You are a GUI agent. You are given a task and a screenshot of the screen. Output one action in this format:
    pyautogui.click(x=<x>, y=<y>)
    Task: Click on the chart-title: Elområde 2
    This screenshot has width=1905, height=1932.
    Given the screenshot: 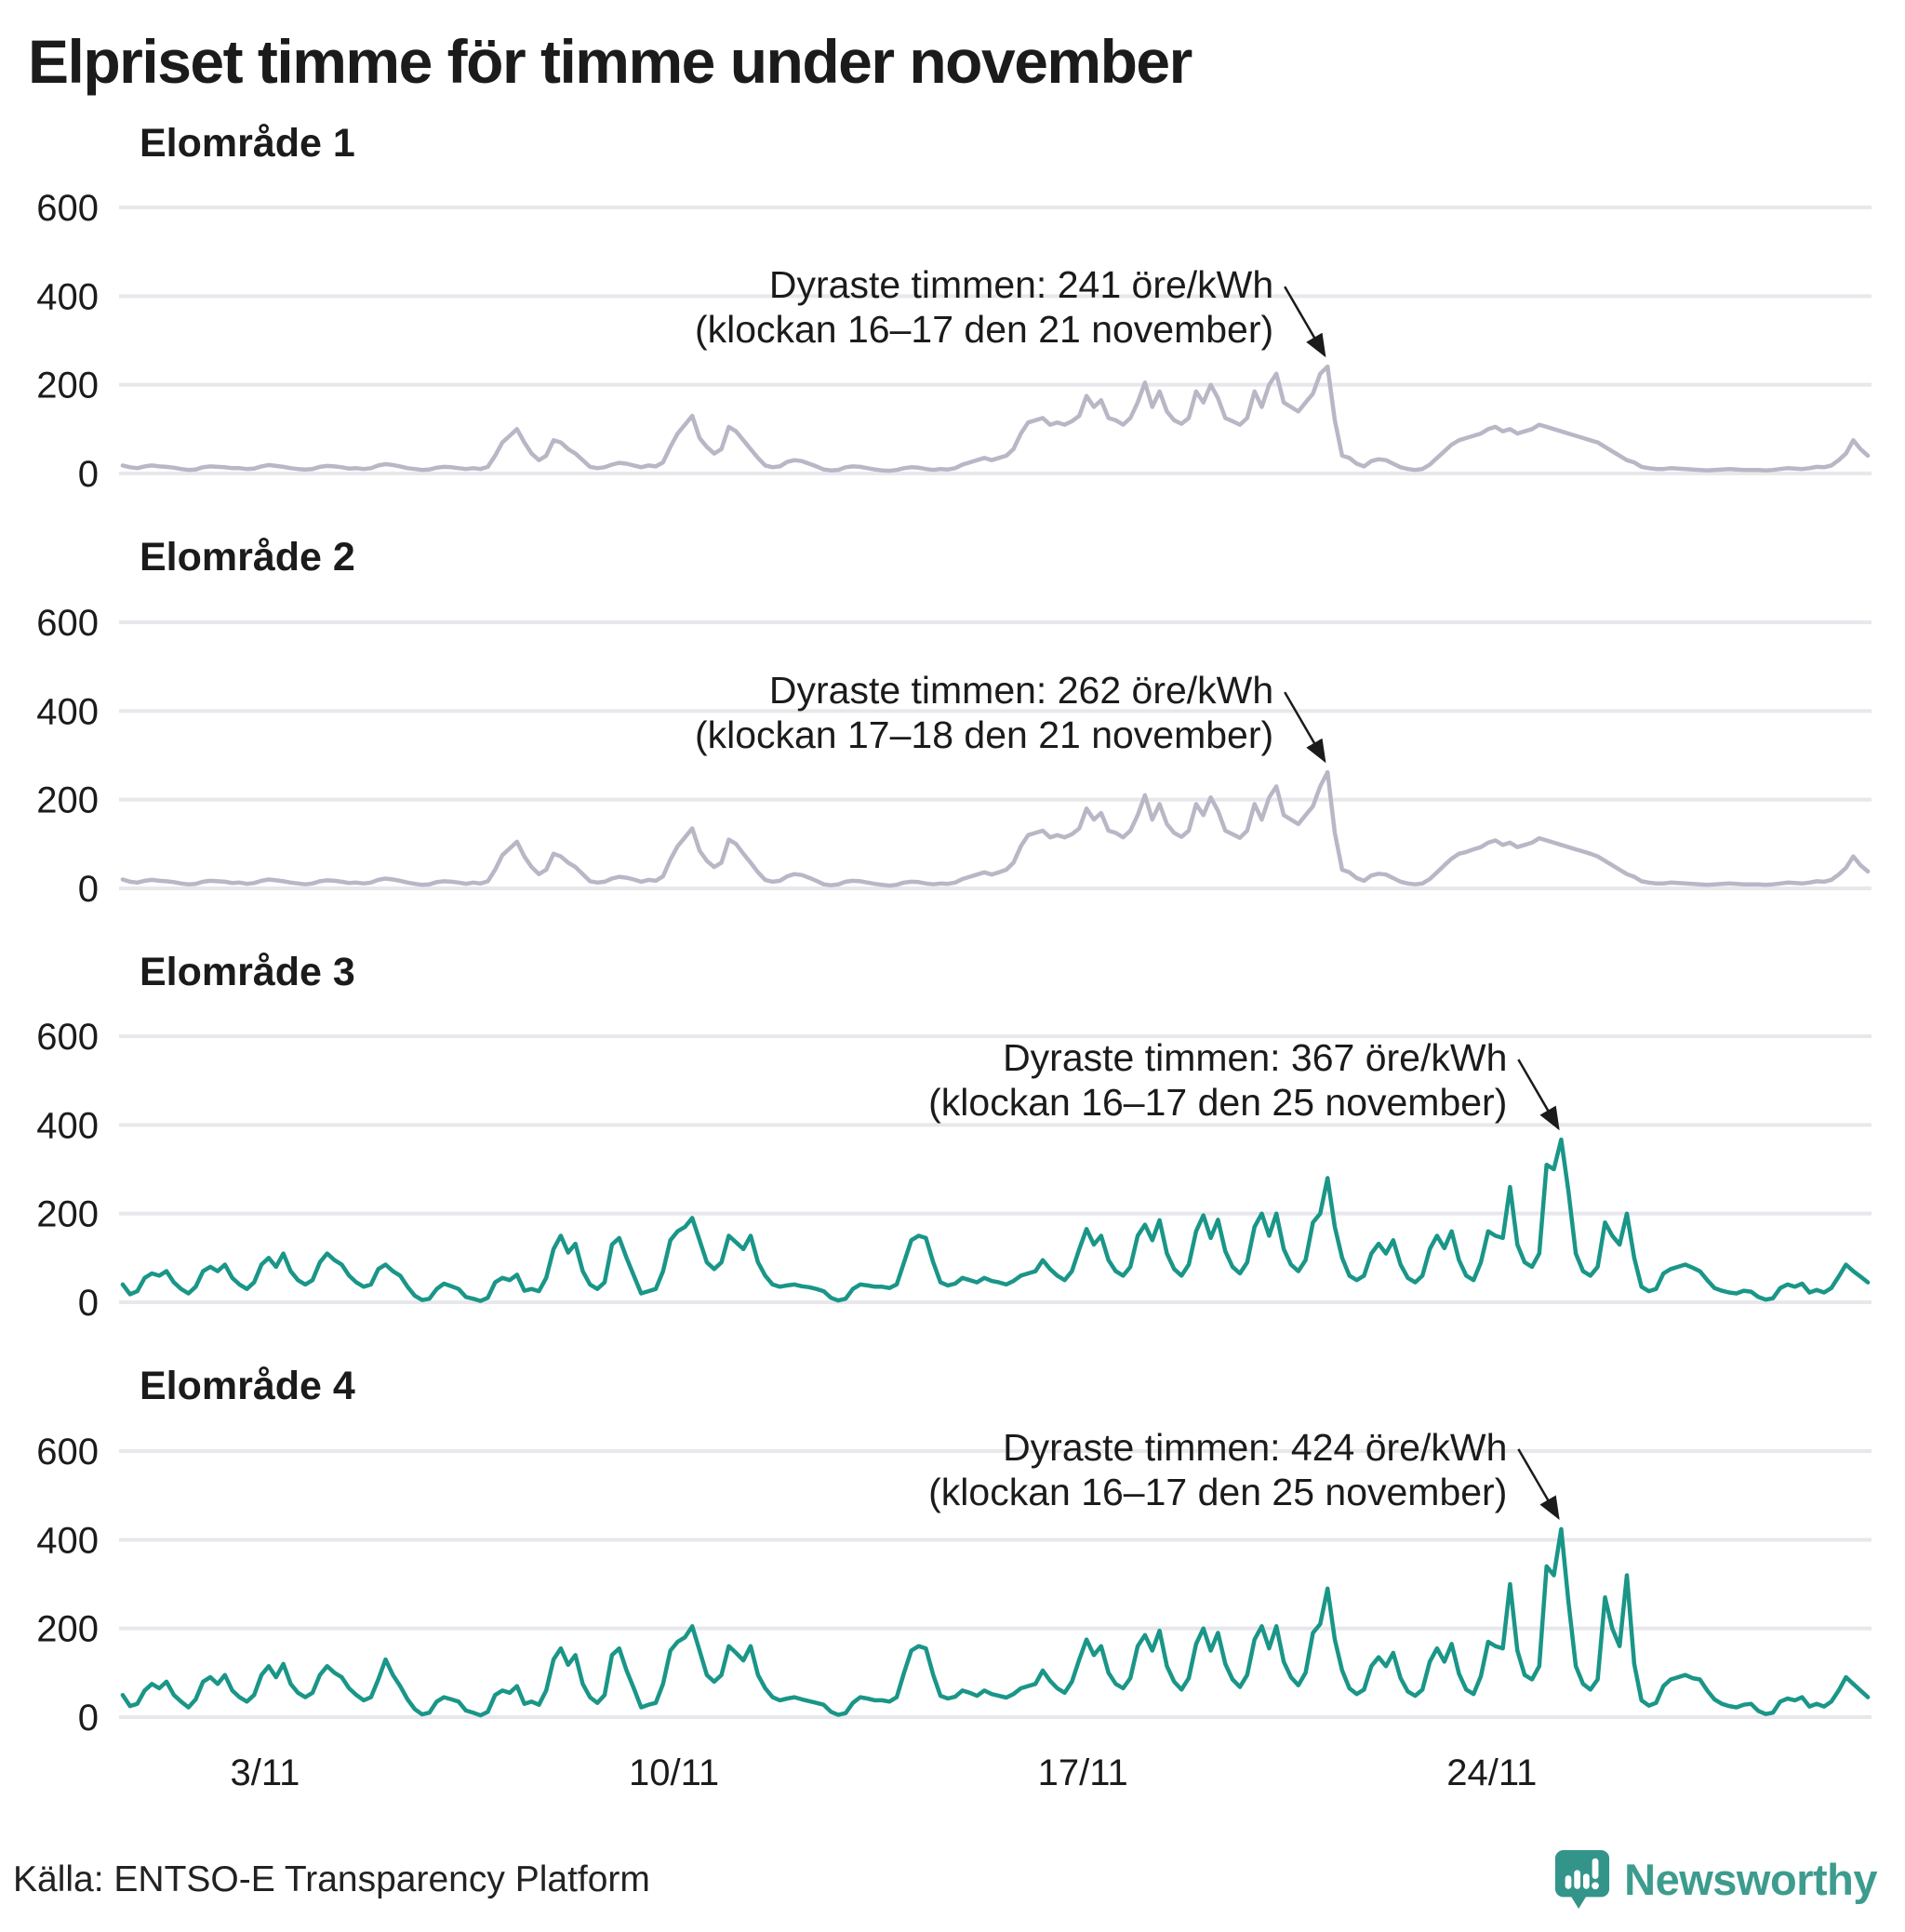 What is the action you would take?
    pyautogui.click(x=247, y=557)
    